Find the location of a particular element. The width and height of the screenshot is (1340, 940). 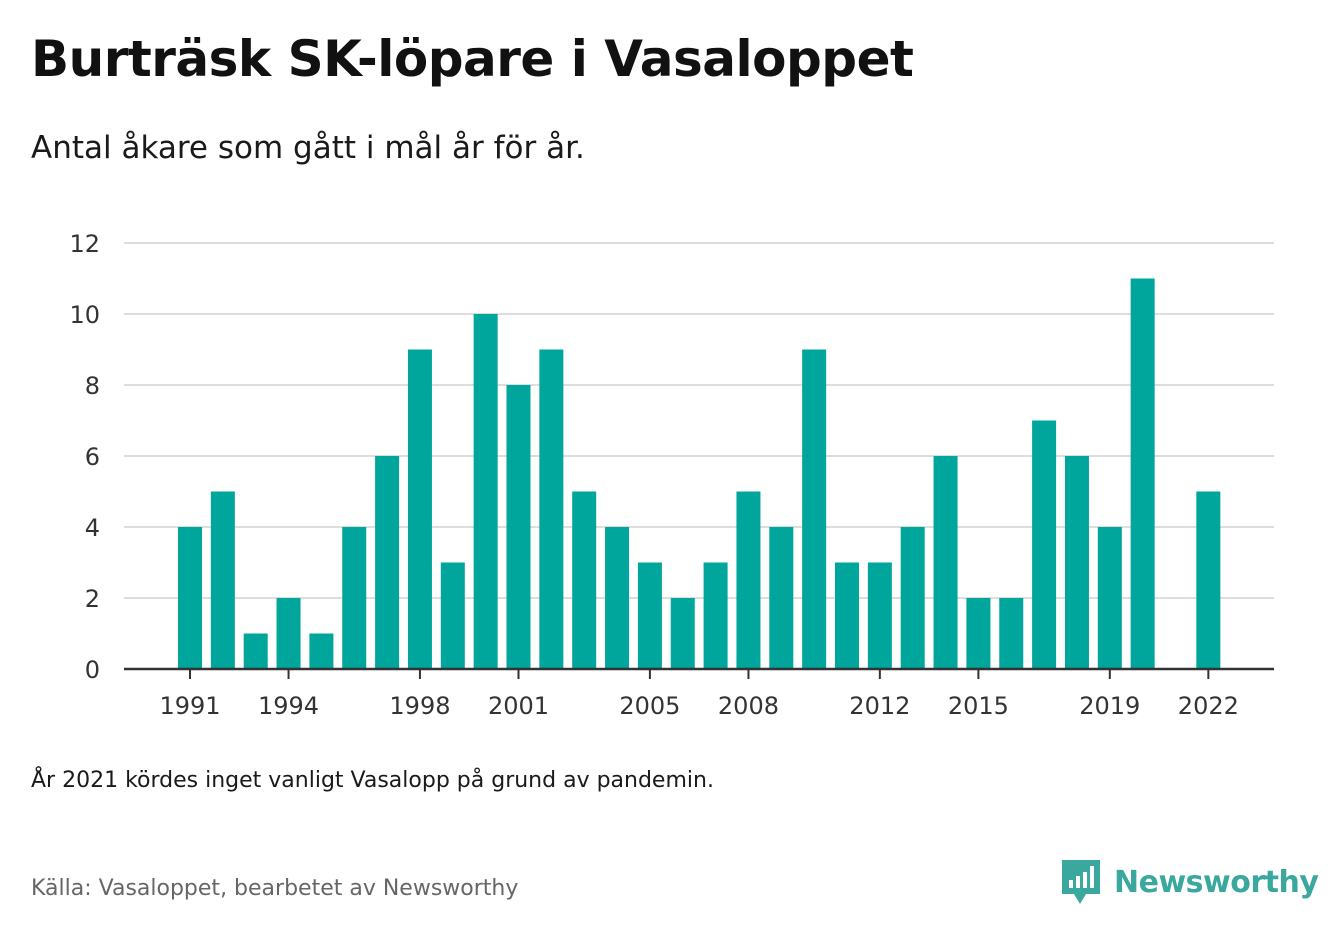

newsworthy-logo-icon is located at coordinates (1081, 882).